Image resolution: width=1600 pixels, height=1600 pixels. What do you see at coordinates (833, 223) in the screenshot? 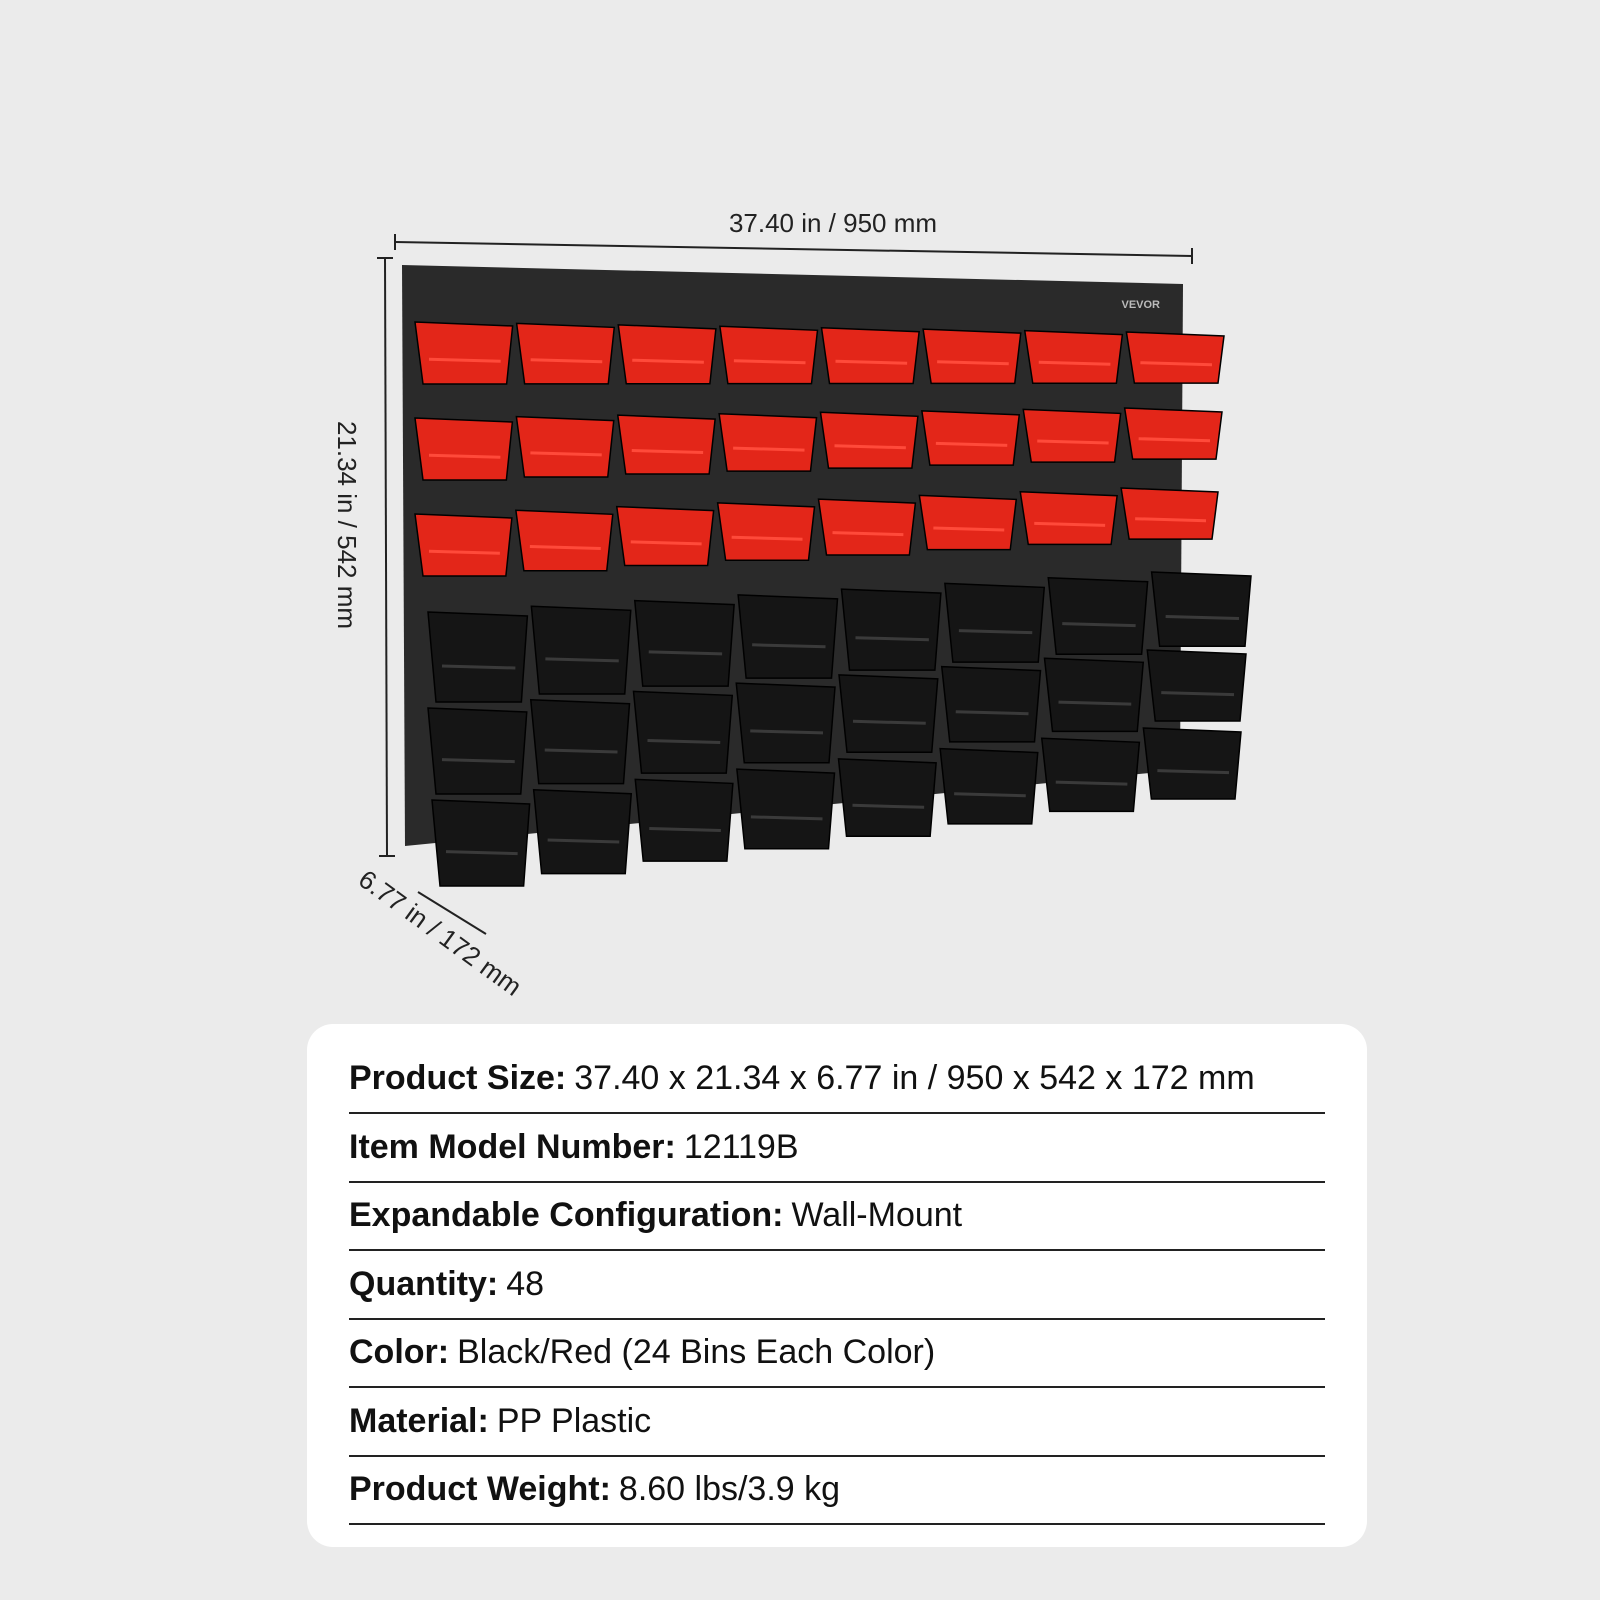
I see `width-dimension: 37.40 in / 950 mm` at bounding box center [833, 223].